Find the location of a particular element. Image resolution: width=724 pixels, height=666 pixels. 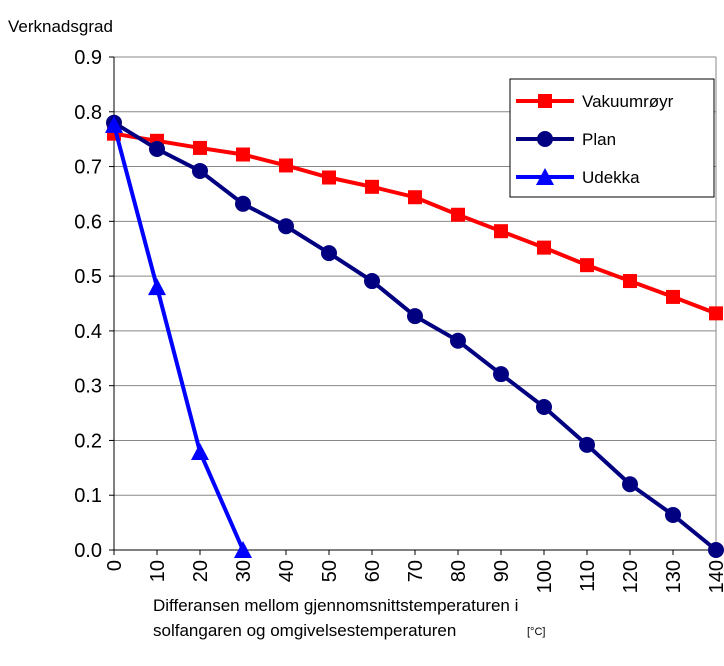

series-line is located at coordinates (178, 337).